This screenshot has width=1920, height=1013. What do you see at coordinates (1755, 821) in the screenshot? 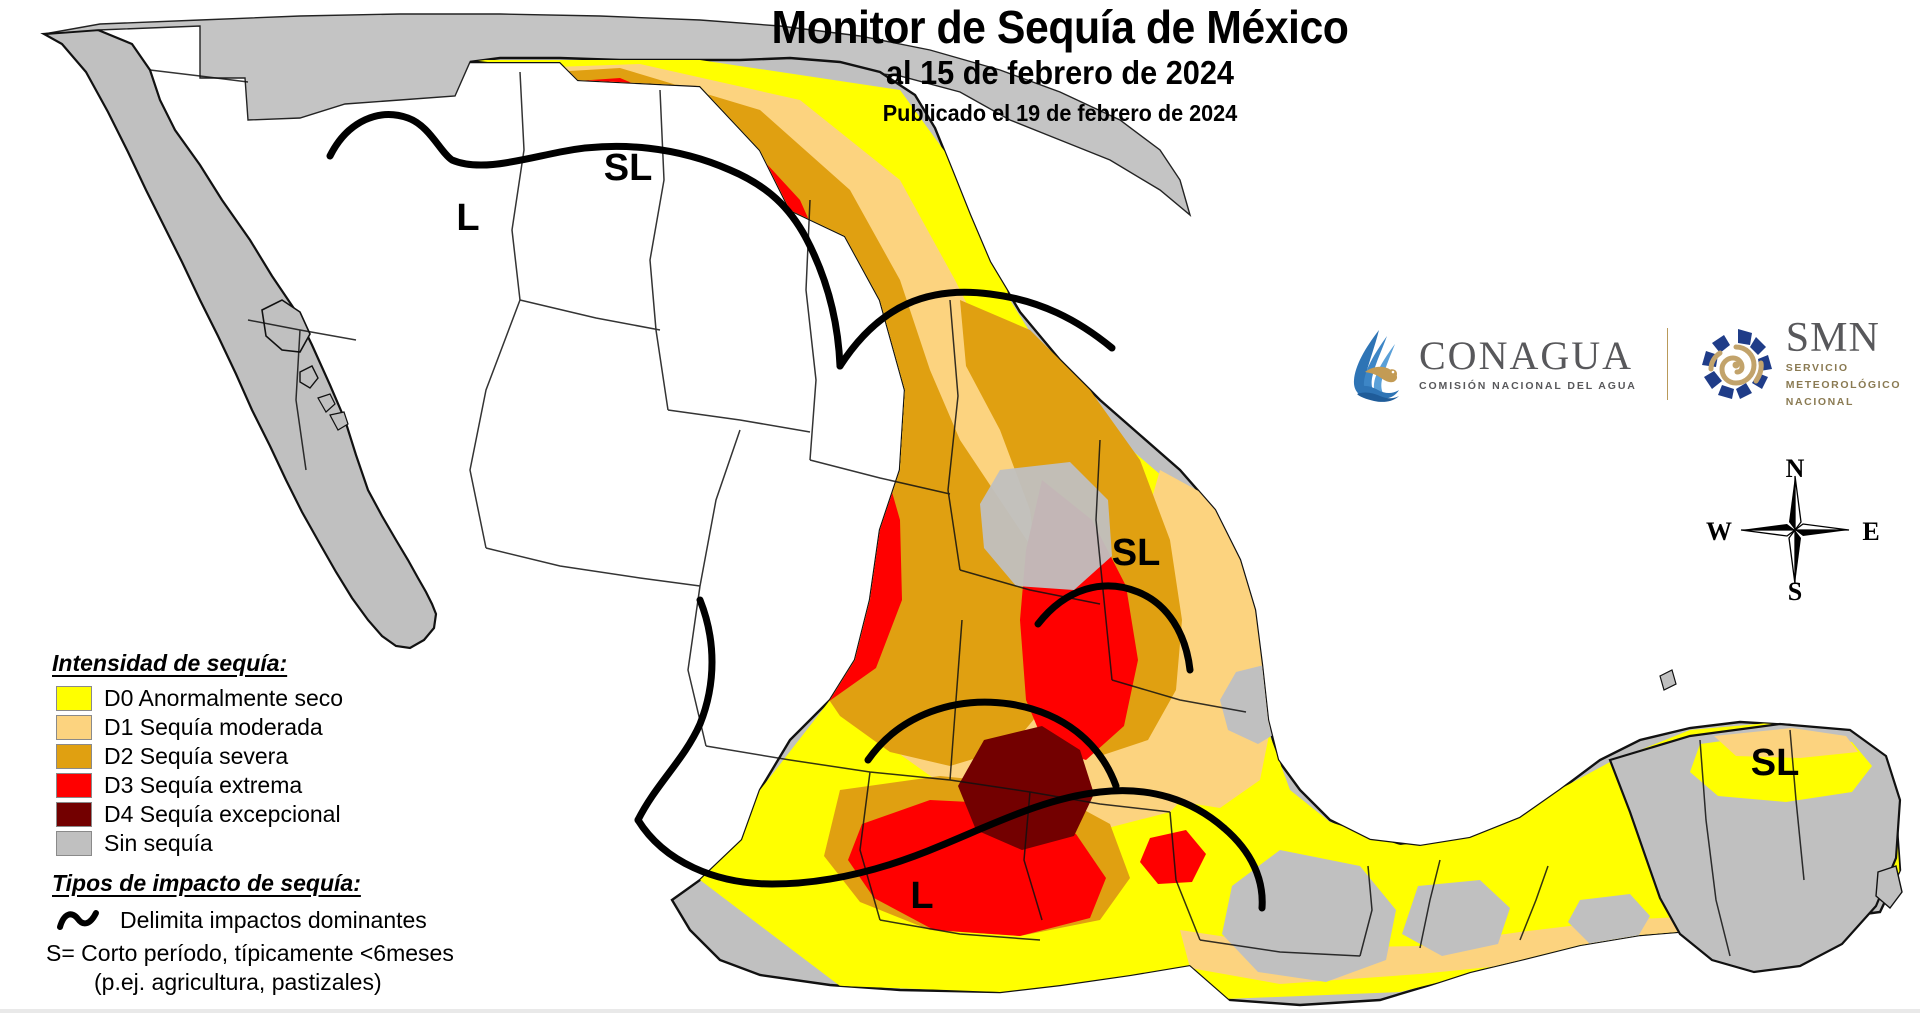
I see `yucatan-region` at bounding box center [1755, 821].